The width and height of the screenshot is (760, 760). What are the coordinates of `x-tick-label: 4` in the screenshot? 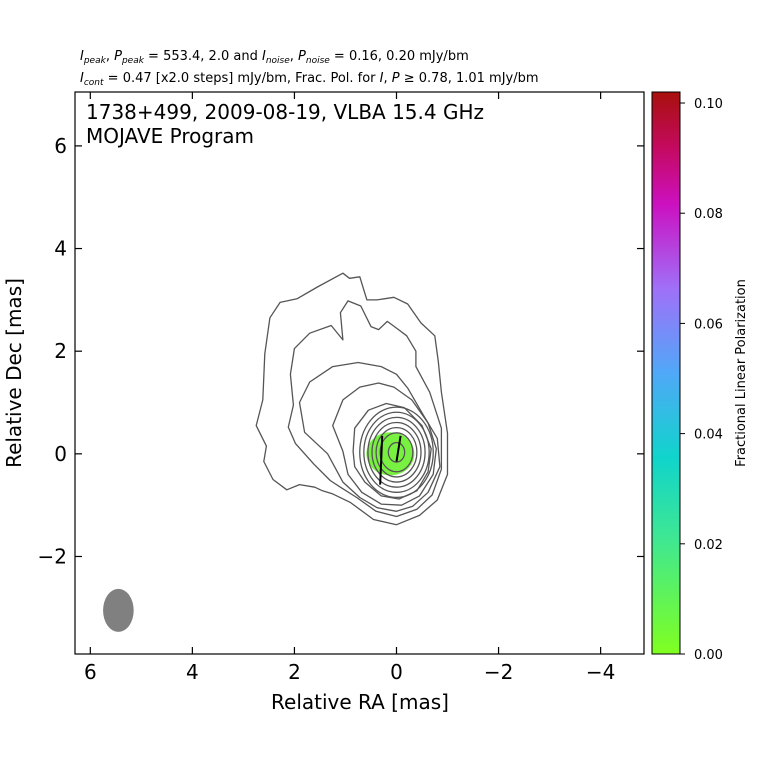 It's located at (192, 672).